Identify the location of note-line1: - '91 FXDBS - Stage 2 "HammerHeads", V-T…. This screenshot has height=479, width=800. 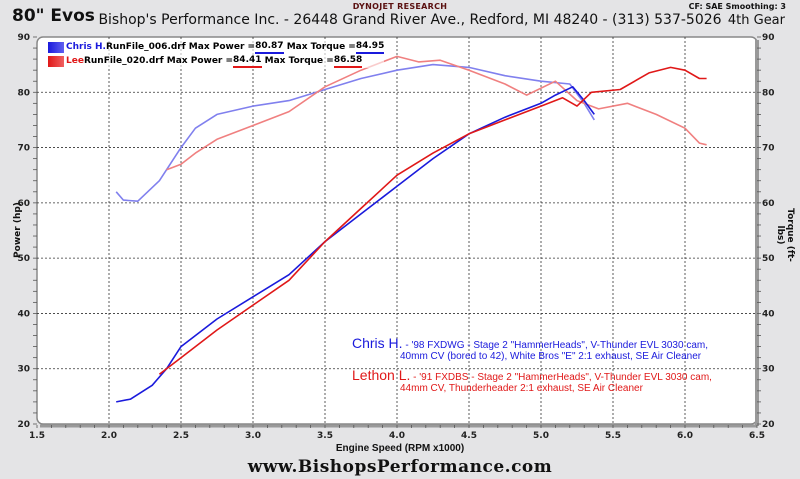
(561, 377).